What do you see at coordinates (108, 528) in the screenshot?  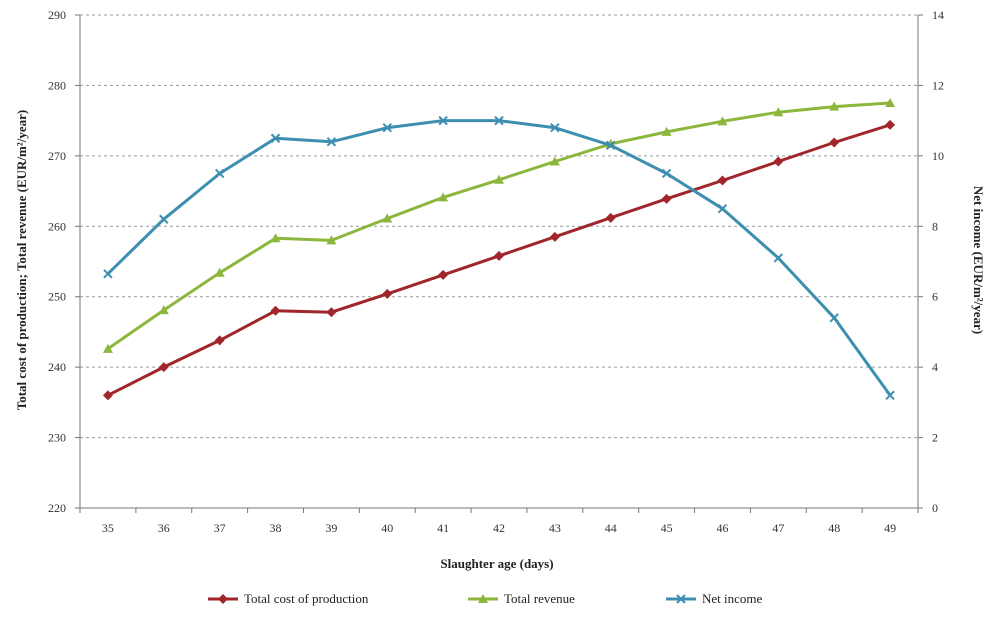 I see `x-tick-label: 35` at bounding box center [108, 528].